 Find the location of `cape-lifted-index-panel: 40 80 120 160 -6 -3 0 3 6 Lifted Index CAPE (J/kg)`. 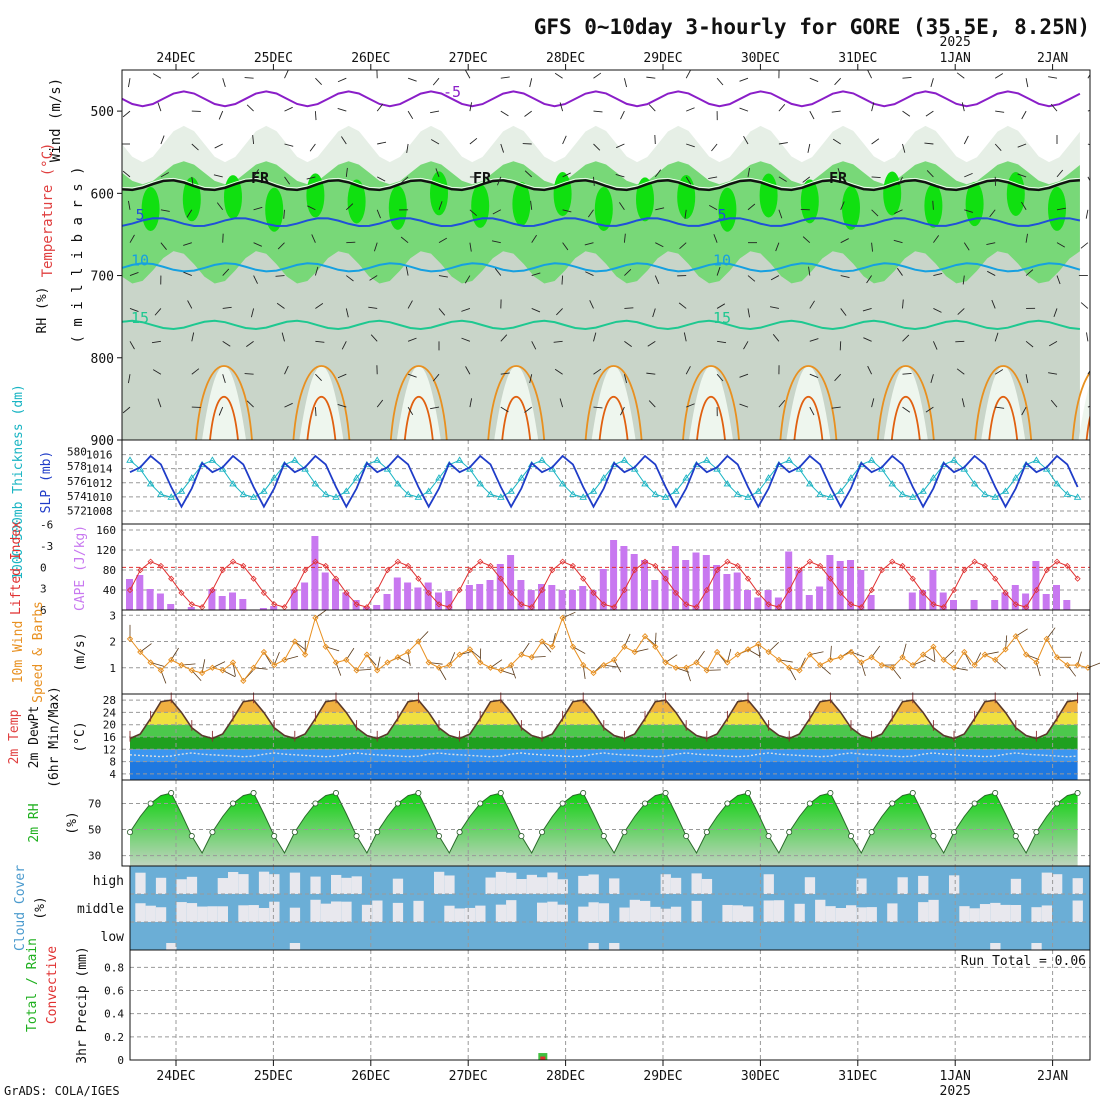

cape-lifted-index-panel: 40 80 120 160 -6 -3 0 3 6 Lifted Index CAPE (J/kg) is located at coordinates (550, 568).